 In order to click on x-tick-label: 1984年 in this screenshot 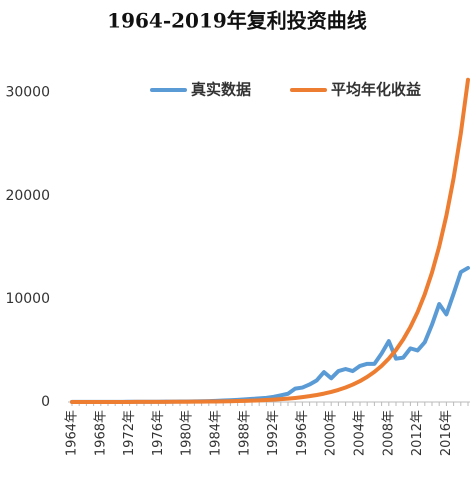, I will do `click(216, 433)`.